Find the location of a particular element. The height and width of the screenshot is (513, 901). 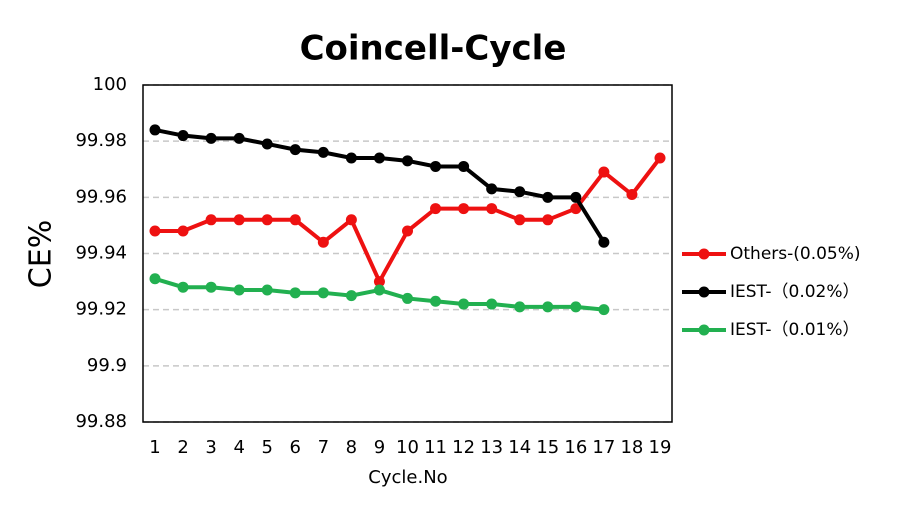

y-tick-label: 99.94 is located at coordinates (101, 253).